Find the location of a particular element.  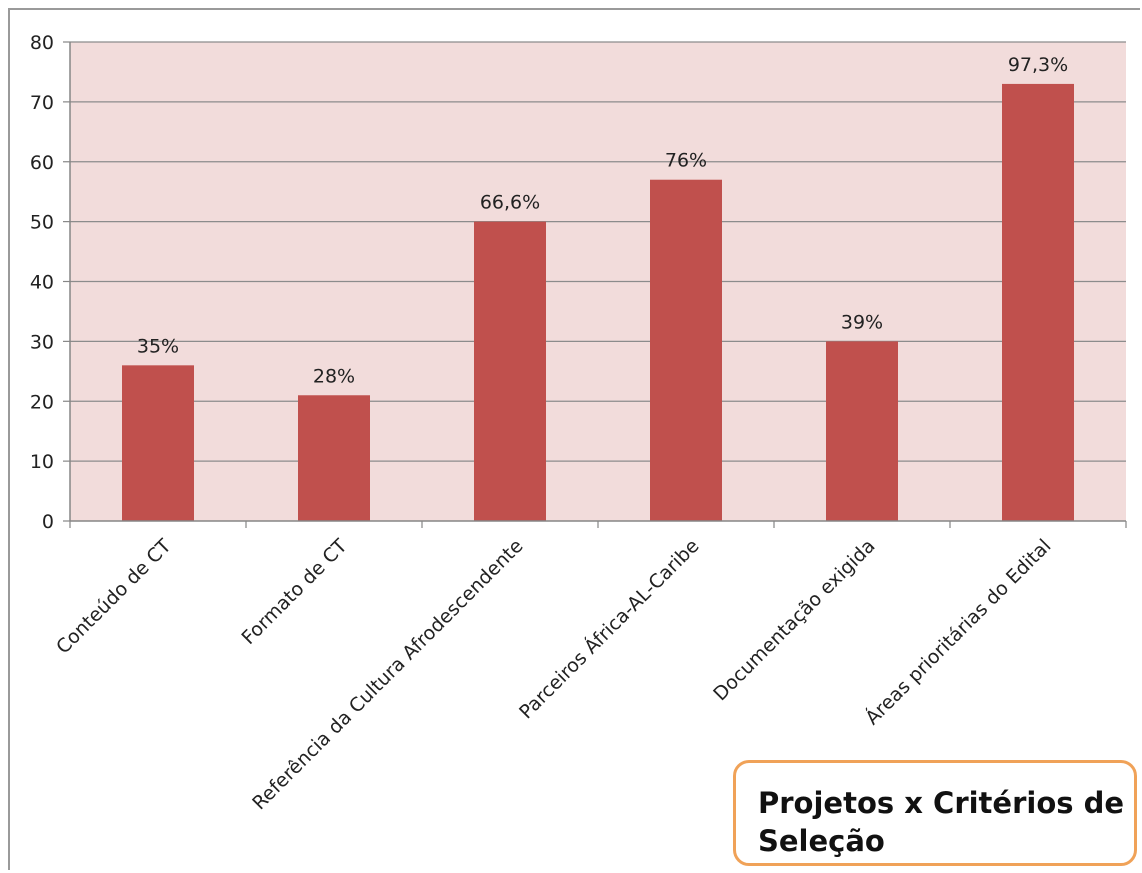

y-tick-label: 20 is located at coordinates (42, 402).